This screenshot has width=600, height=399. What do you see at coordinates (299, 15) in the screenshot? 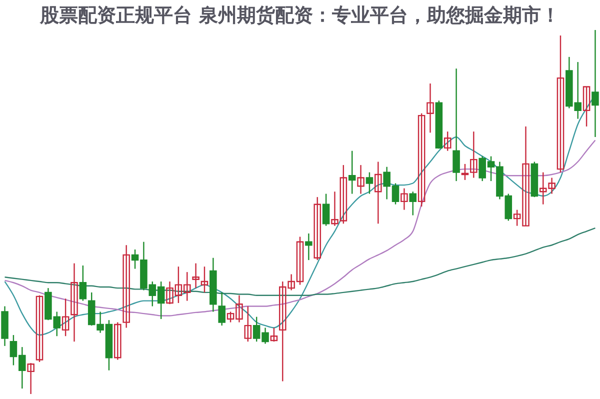
I see `chart-title: 股票配资正规平台 泉州期货配资：专业平台，助您掘金期市！` at bounding box center [299, 15].